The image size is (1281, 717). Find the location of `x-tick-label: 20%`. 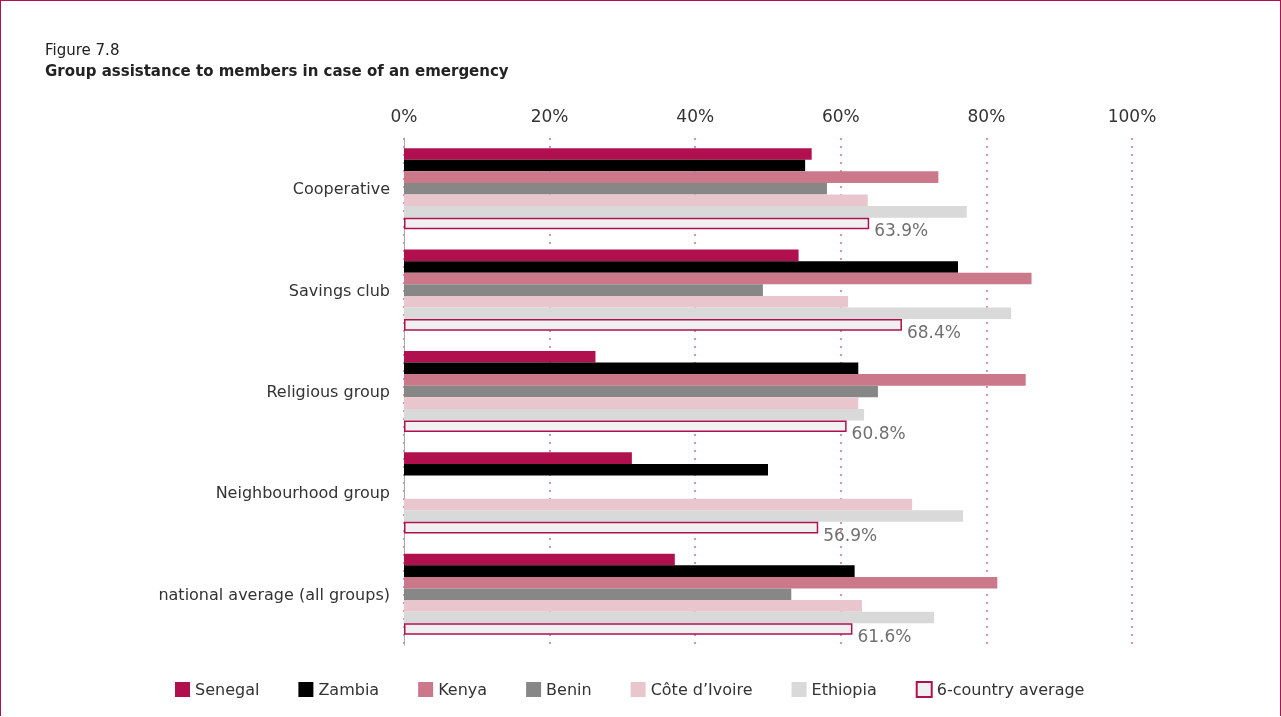

x-tick-label: 20% is located at coordinates (549, 115).